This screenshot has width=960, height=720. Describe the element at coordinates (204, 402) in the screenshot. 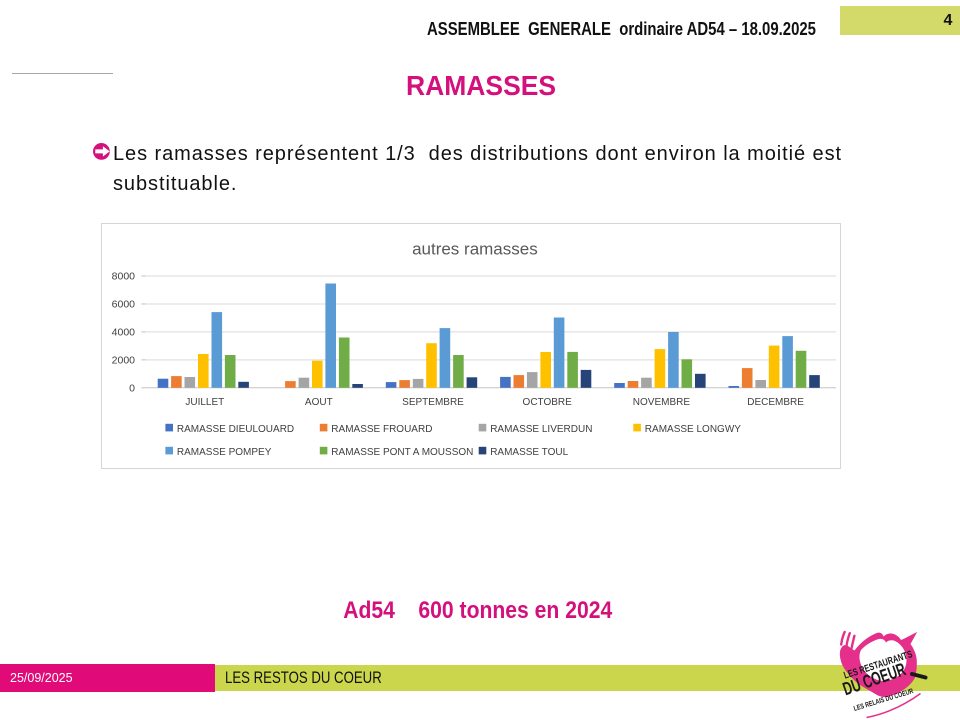

I see `svg-text: JUILLET` at that location.